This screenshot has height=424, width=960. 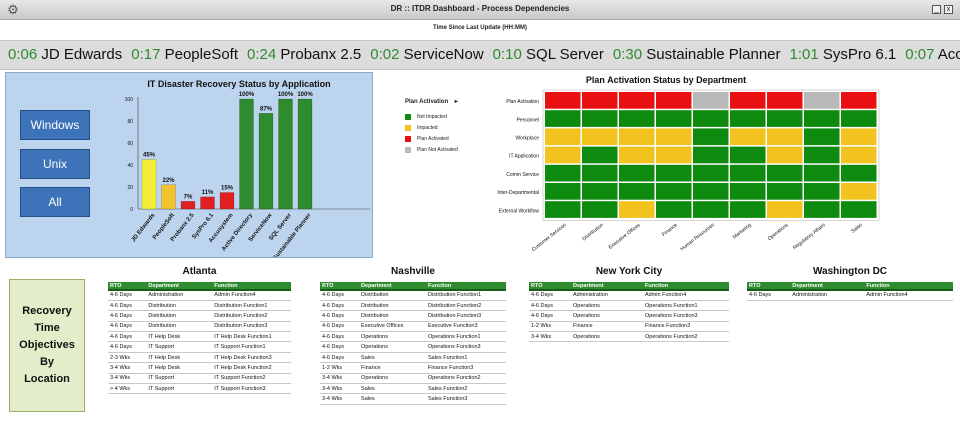 I want to click on heatmap-cell-external-workflow-operations, so click(x=785, y=209).